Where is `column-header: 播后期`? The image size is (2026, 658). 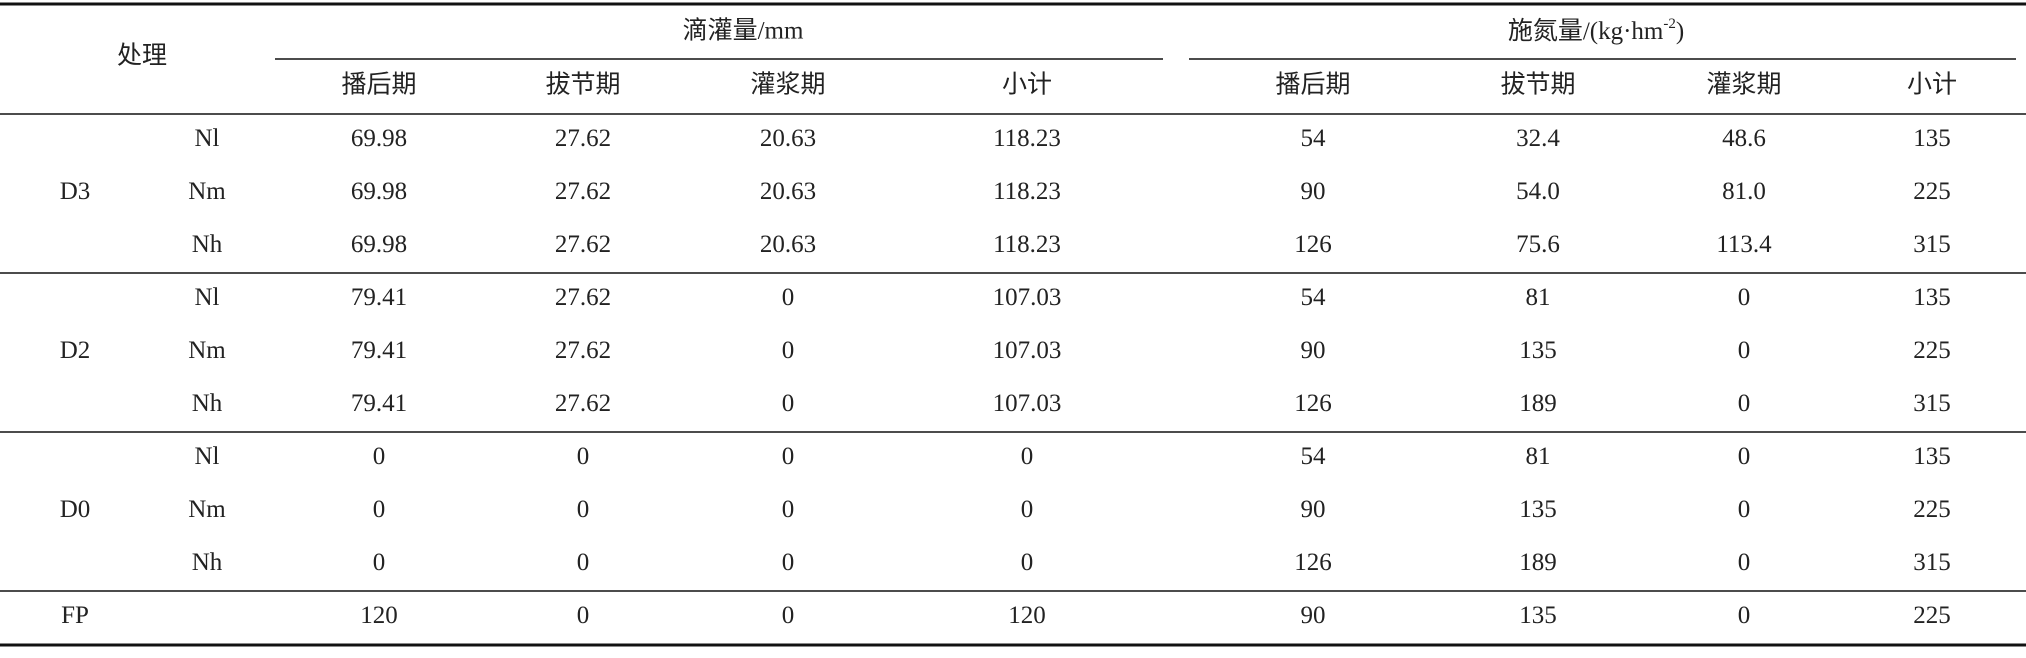
column-header: 播后期 is located at coordinates (1312, 85).